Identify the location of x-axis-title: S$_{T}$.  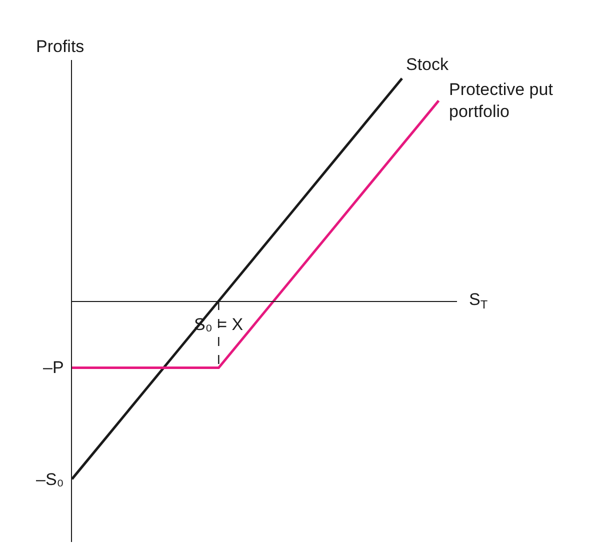
(478, 301).